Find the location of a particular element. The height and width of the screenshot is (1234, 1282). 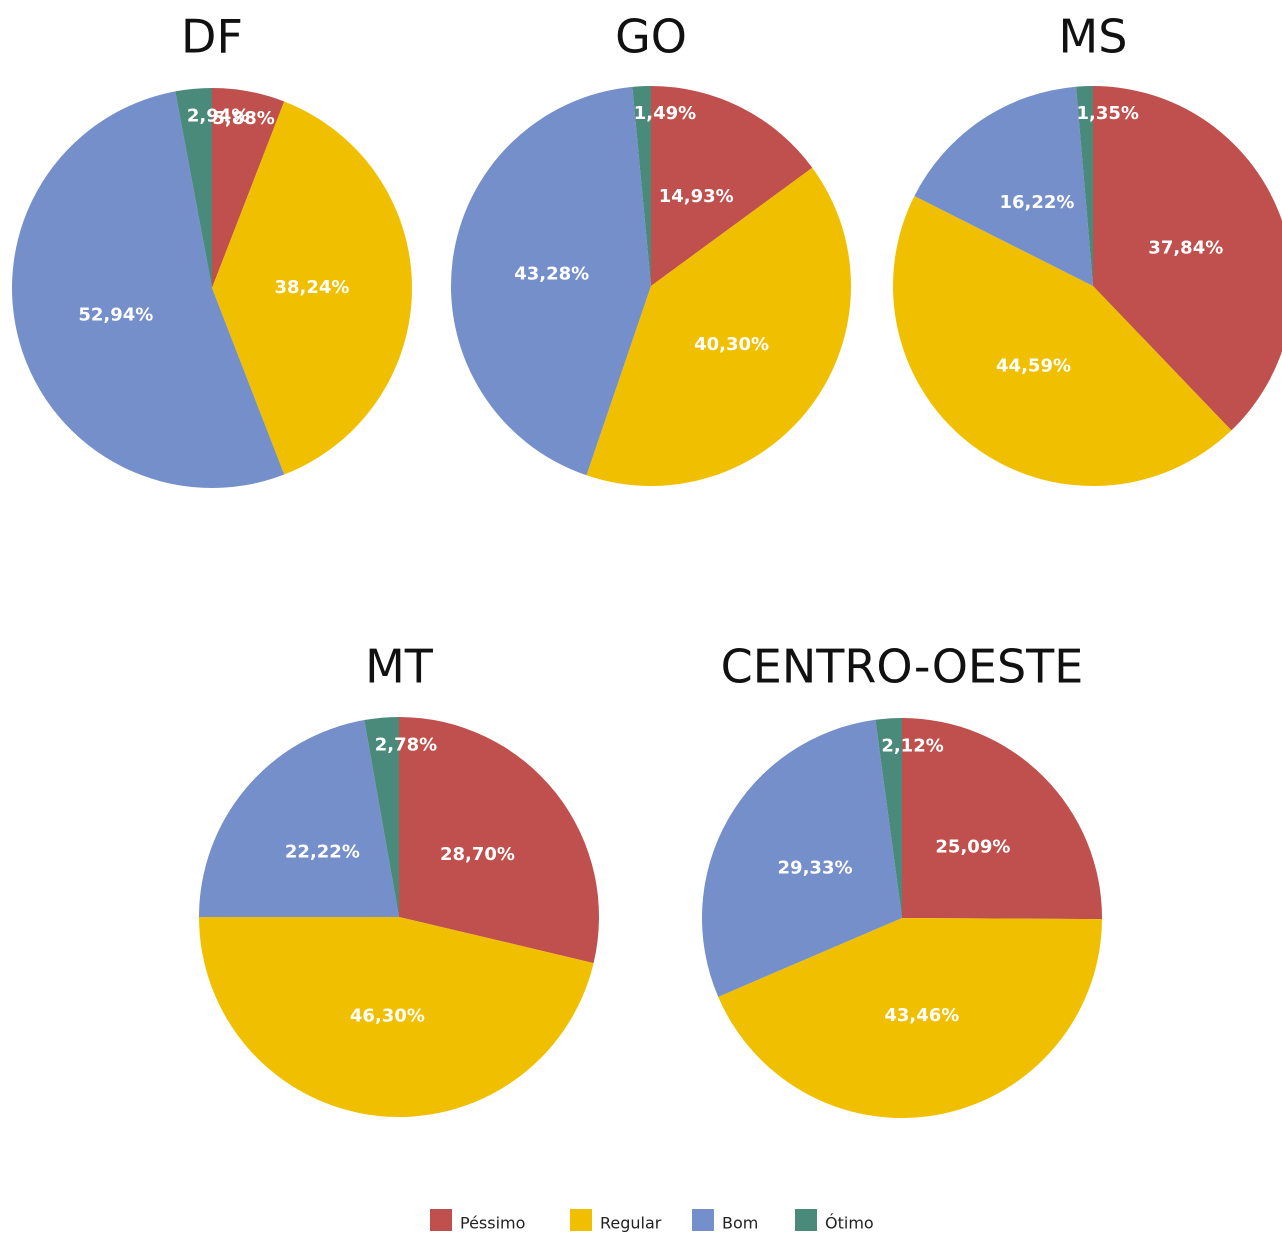

value-label: 25,09% is located at coordinates (972, 846).